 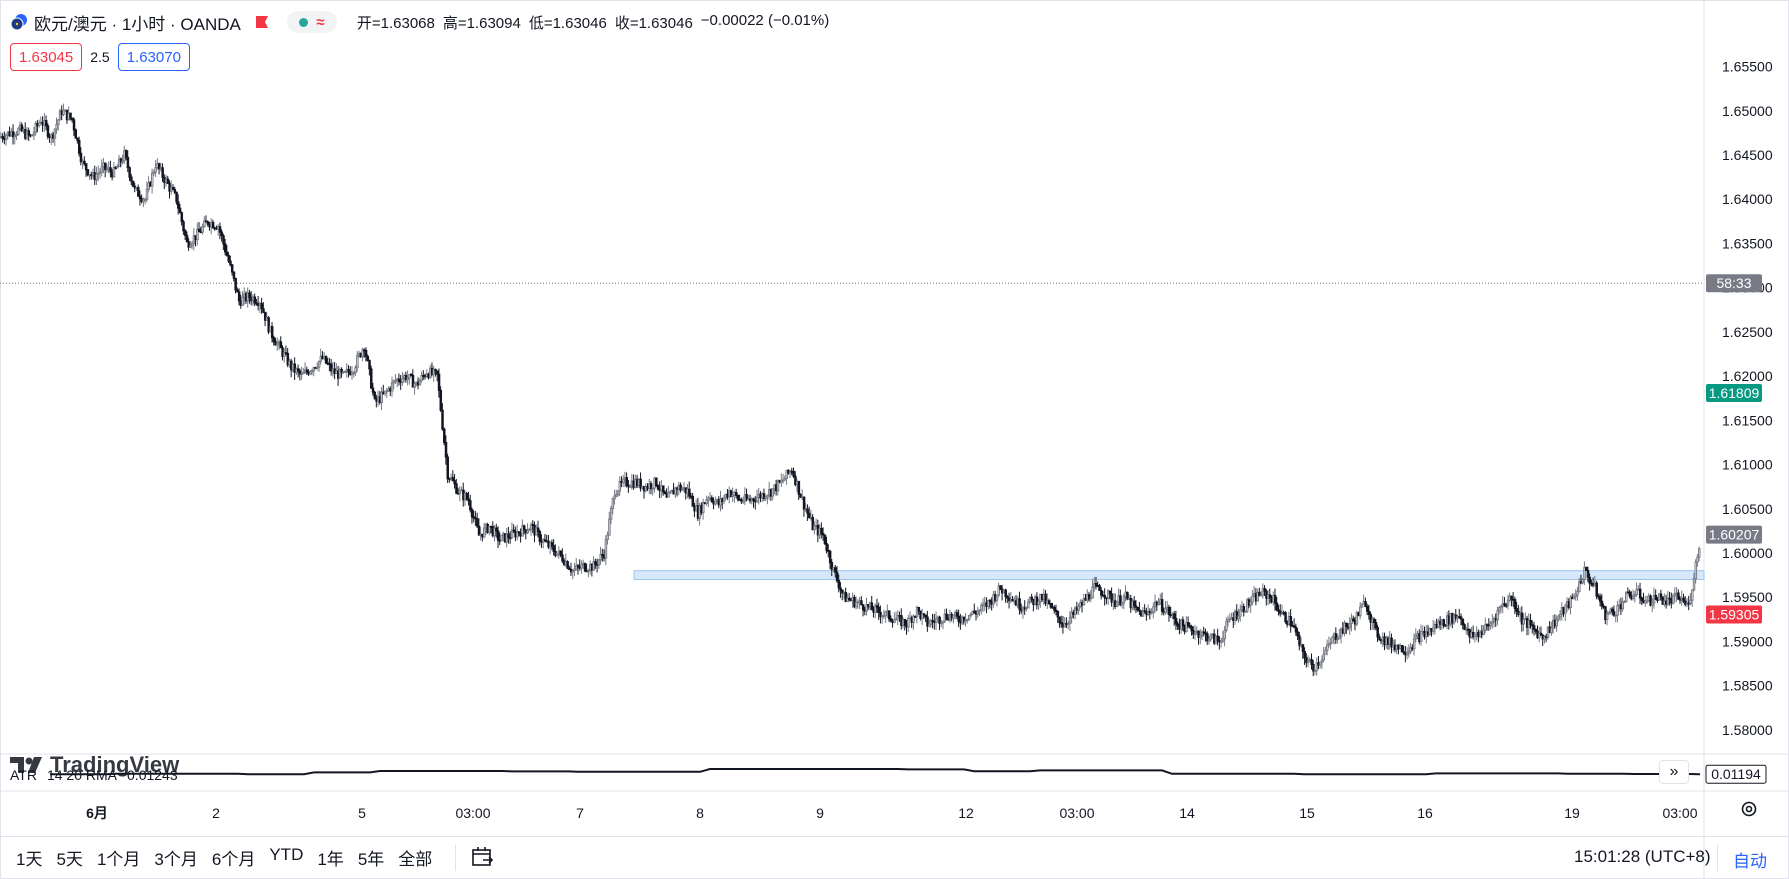 I want to click on flag-icon, so click(x=262, y=22).